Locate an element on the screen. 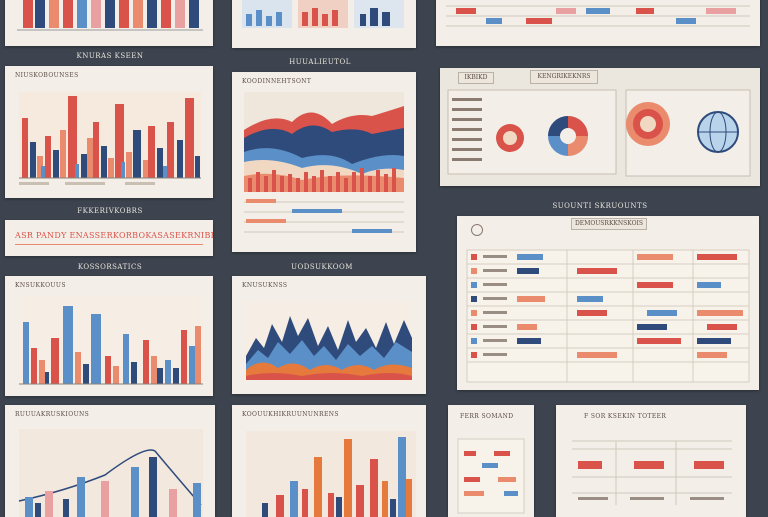 This screenshot has width=768, height=517. card-title: F SOR KSEKIN TOTEER is located at coordinates (625, 416).